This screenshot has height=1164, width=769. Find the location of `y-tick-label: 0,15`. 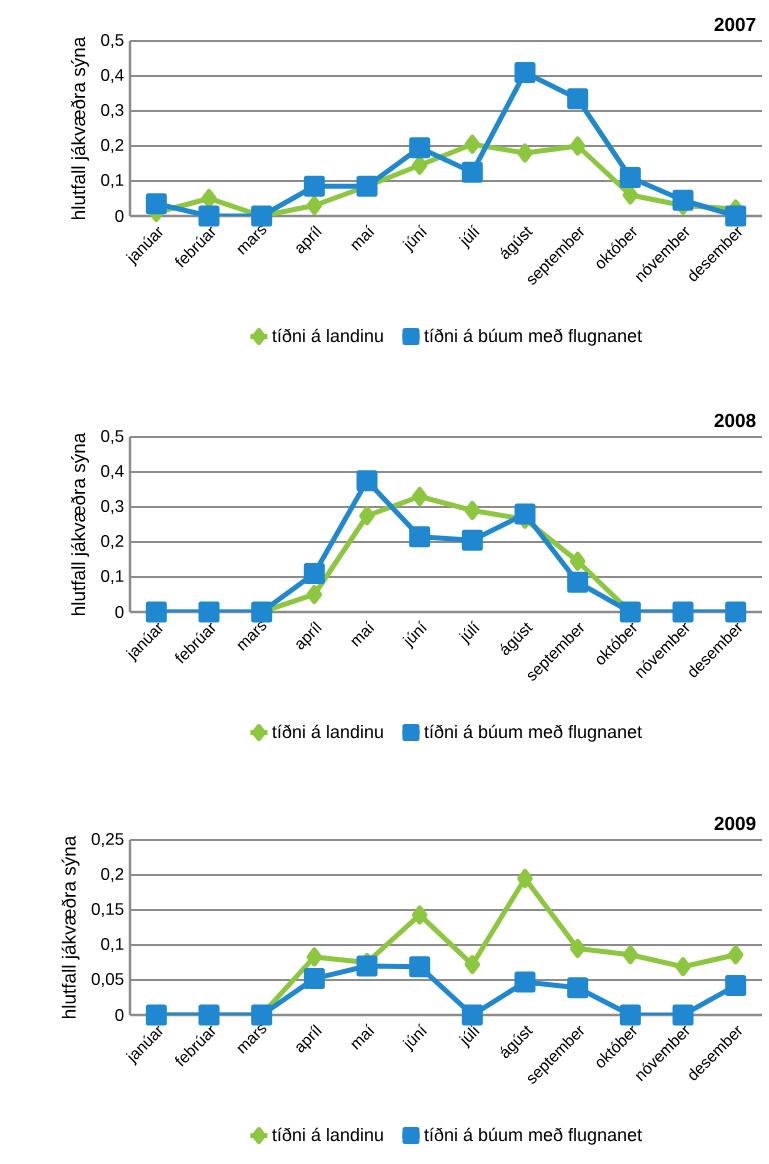

y-tick-label: 0,15 is located at coordinates (107, 910).